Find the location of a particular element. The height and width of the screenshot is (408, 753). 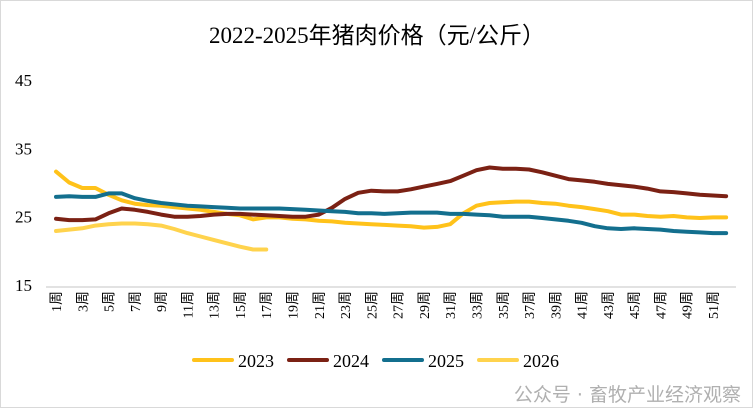

x-tick-label: 13周 is located at coordinates (215, 305).